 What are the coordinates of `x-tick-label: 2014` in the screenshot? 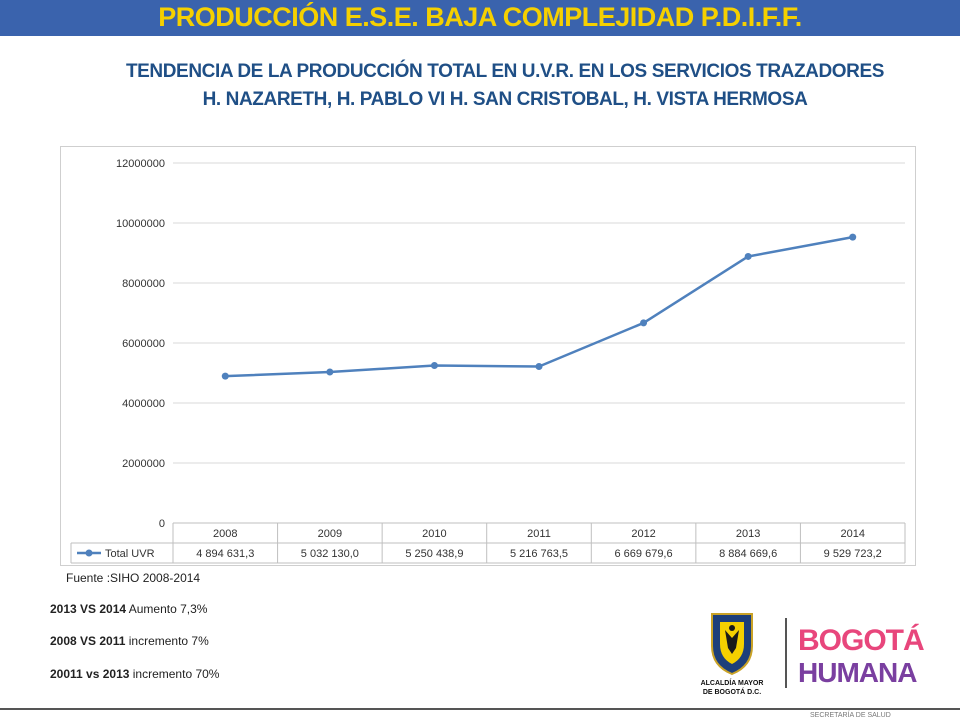 It's located at (852, 534).